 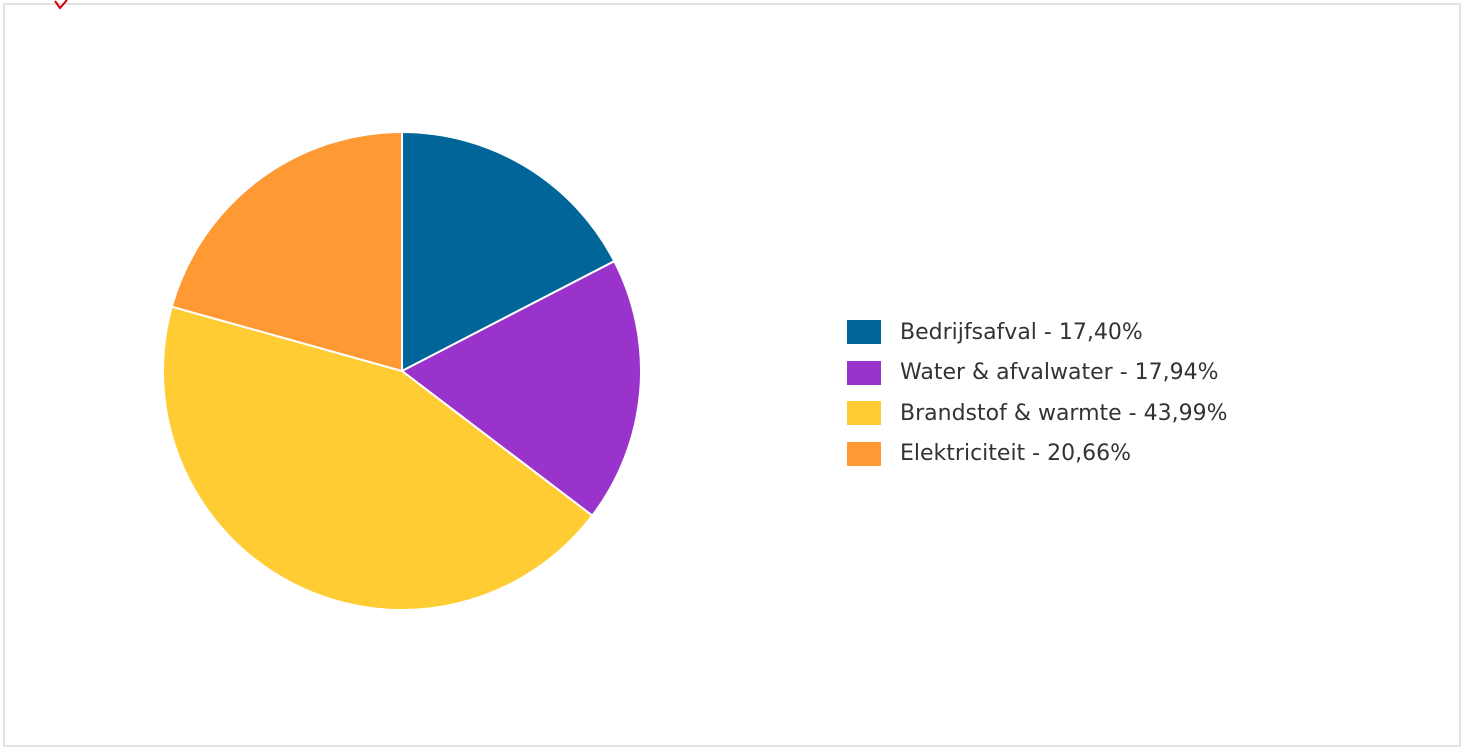 I want to click on corner-check-icon, so click(x=61, y=5).